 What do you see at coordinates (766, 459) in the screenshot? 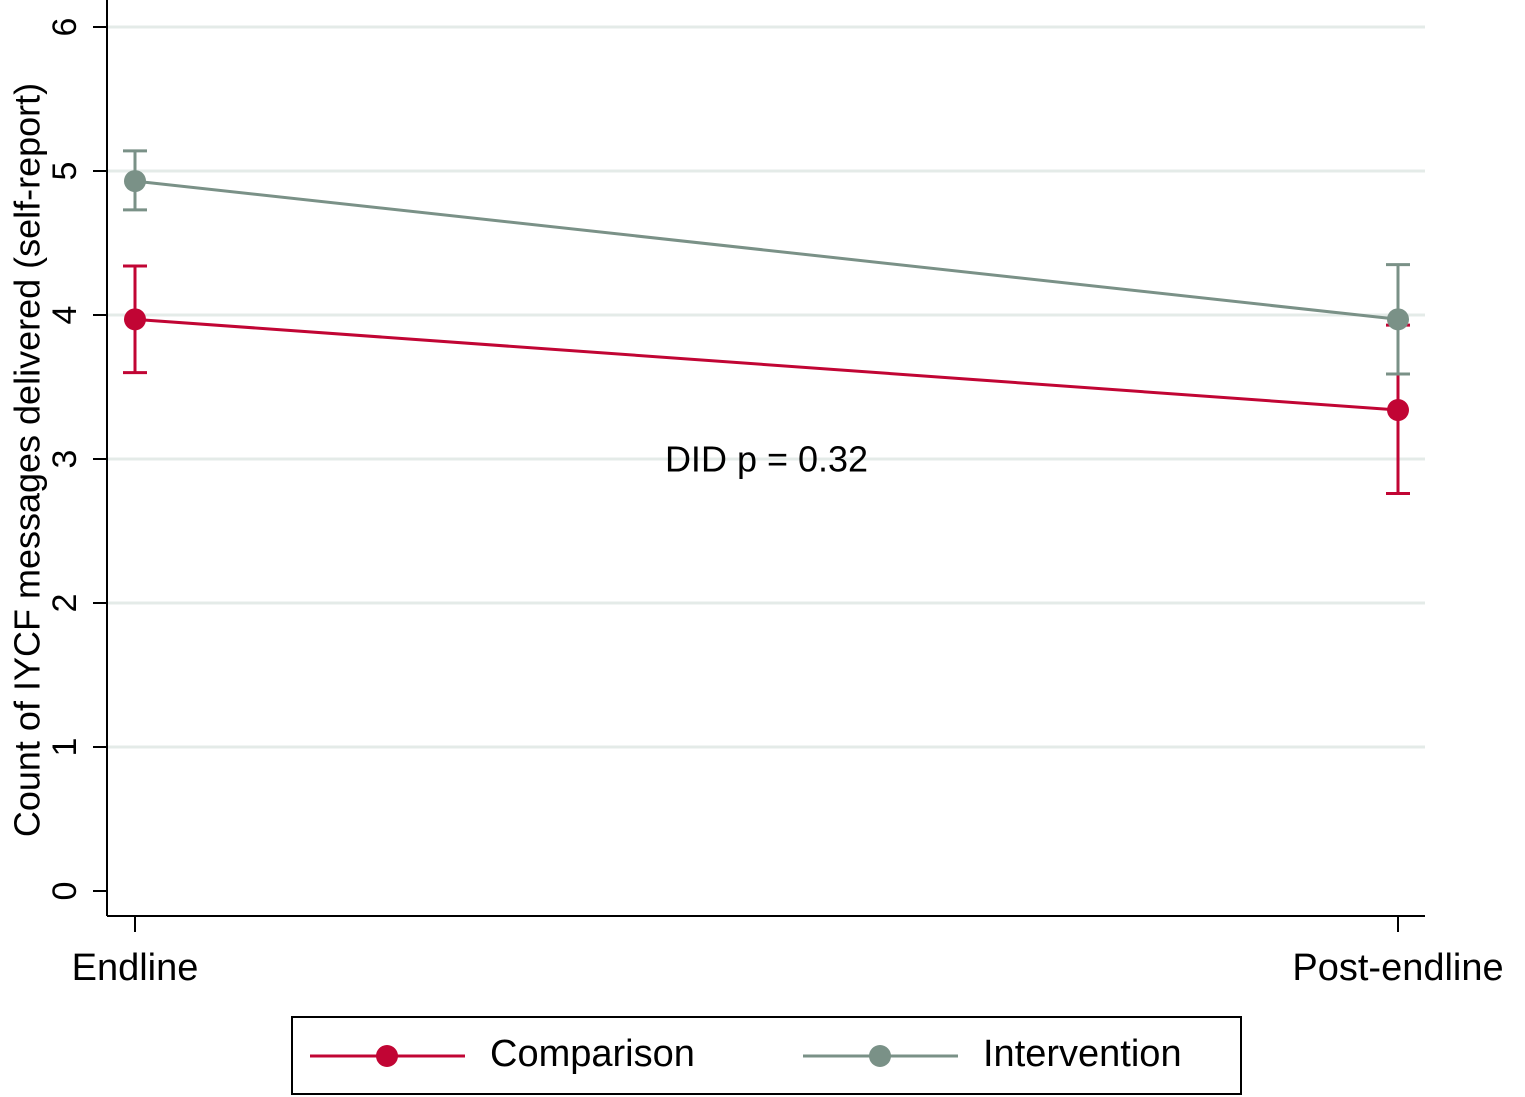
I see `annotation: DID p = 0.32` at bounding box center [766, 459].